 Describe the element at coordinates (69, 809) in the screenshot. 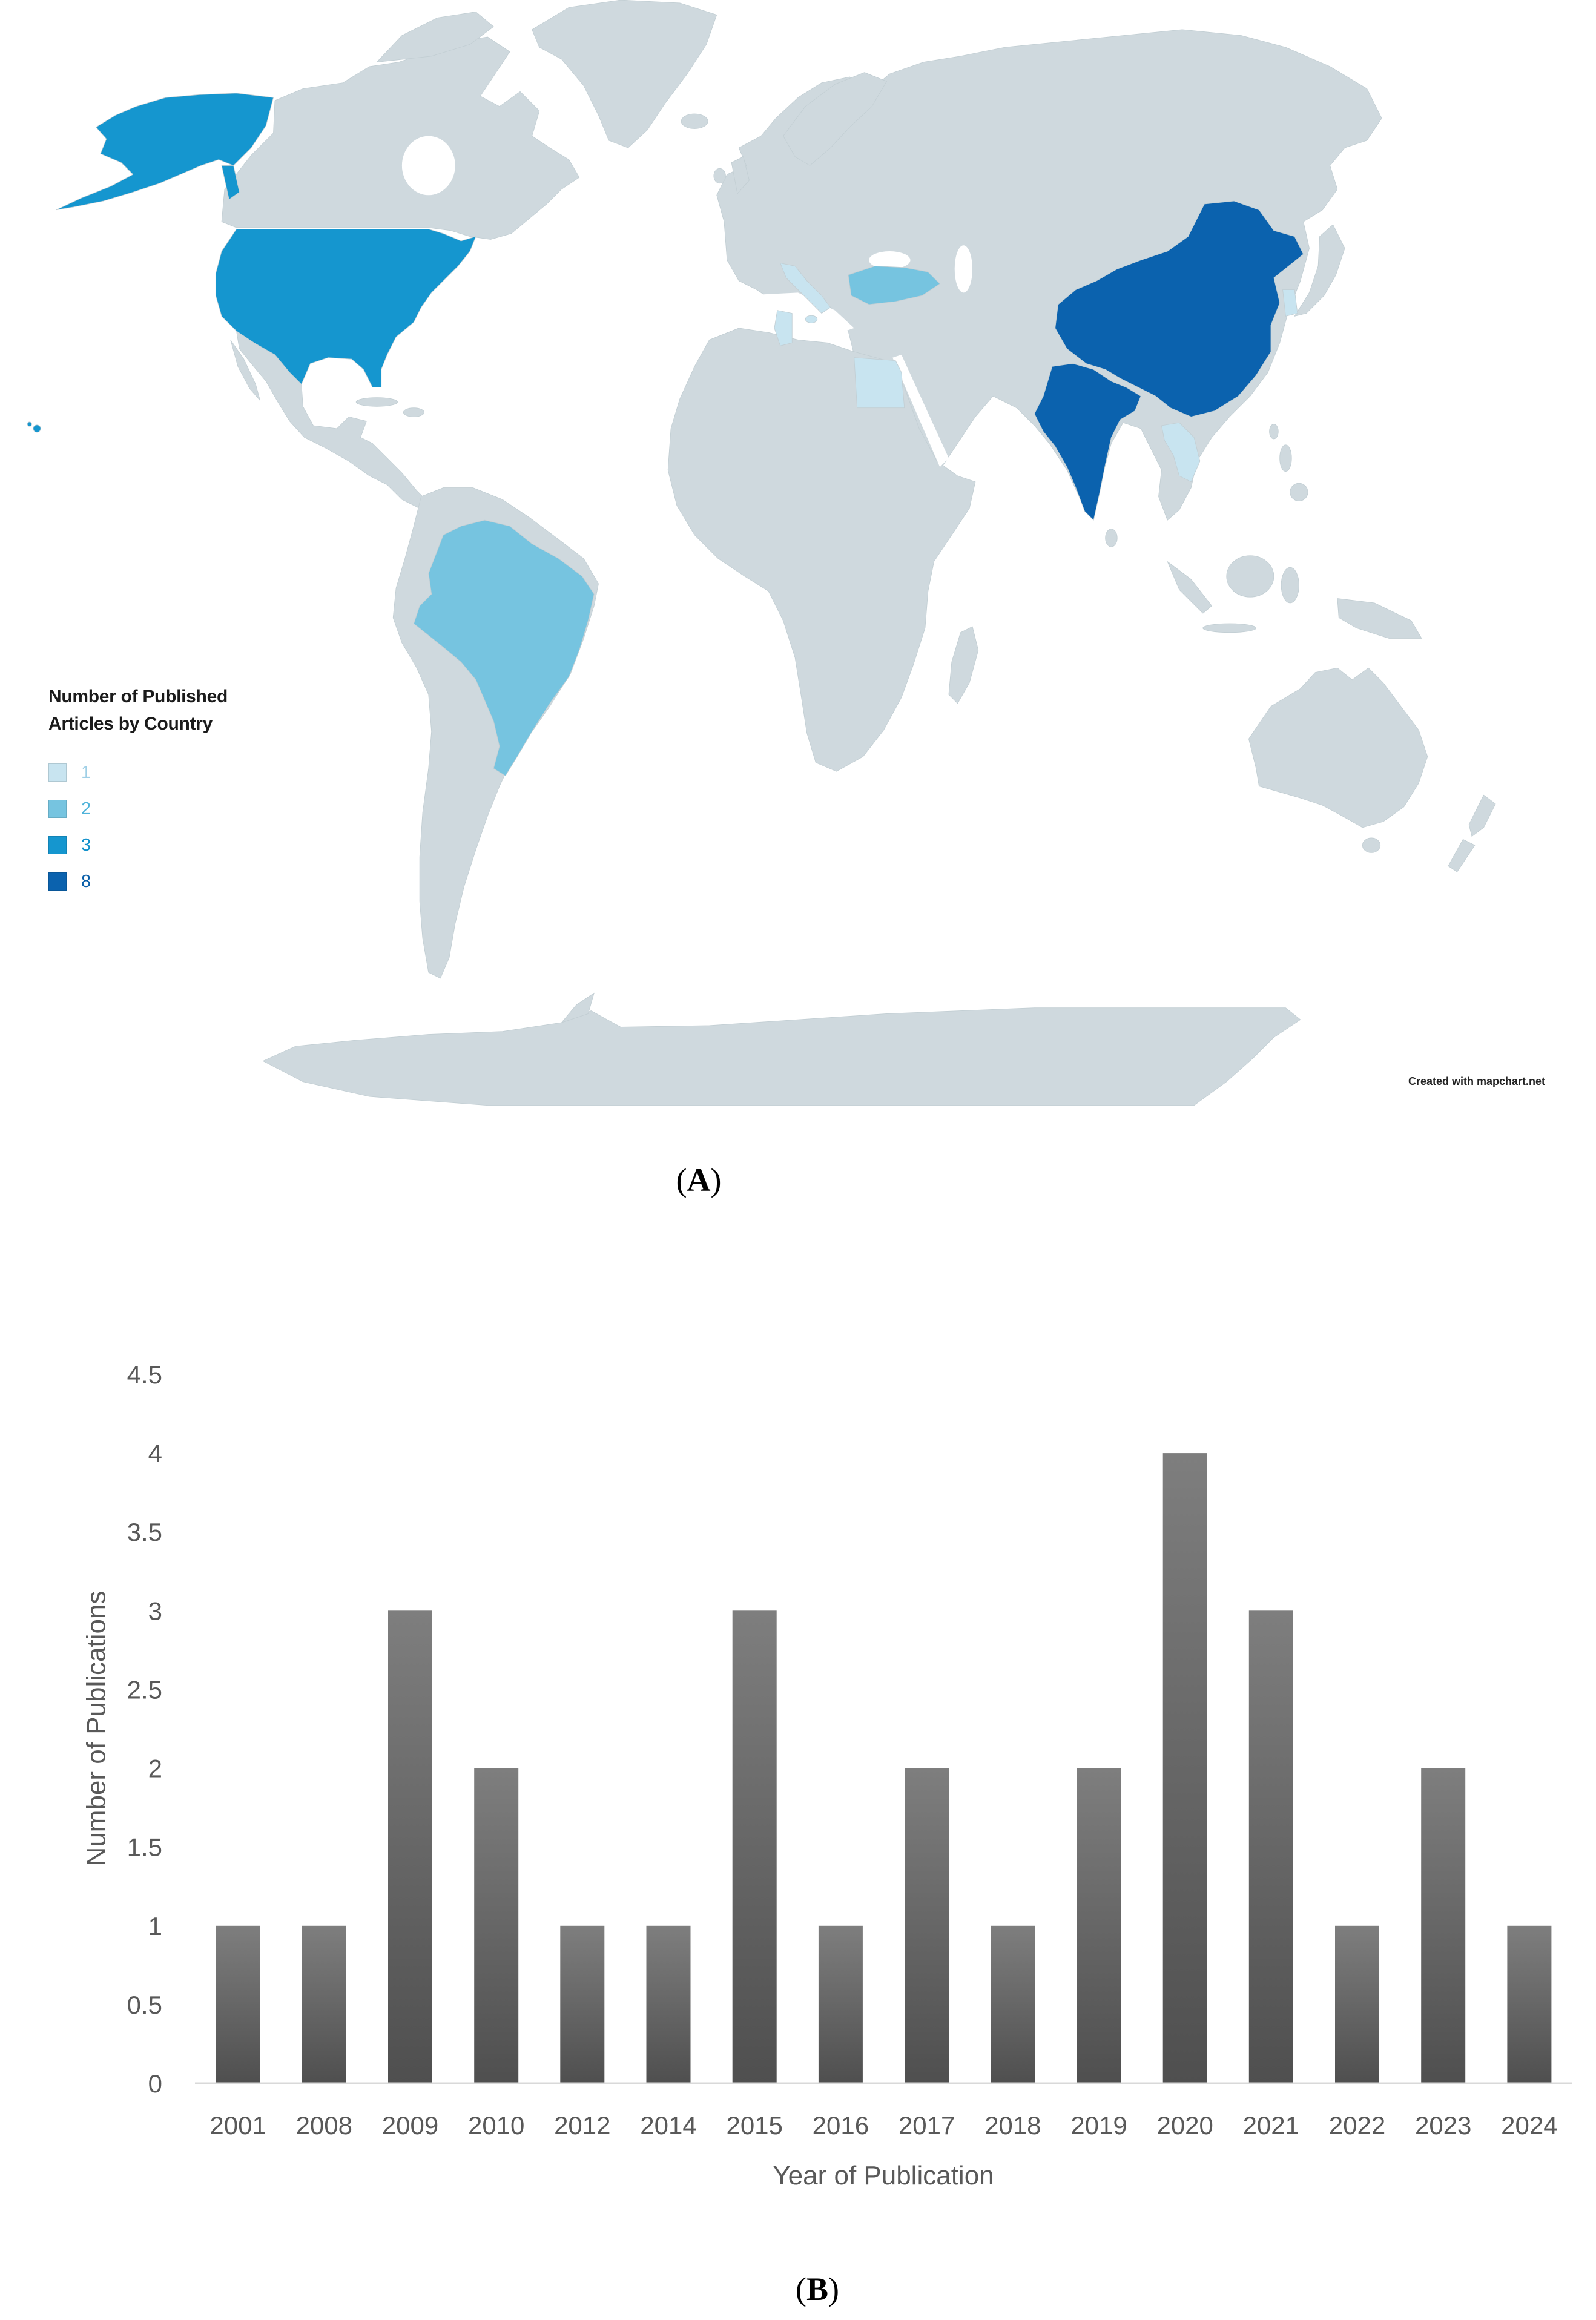

I see `legend-entry-2: 2` at that location.